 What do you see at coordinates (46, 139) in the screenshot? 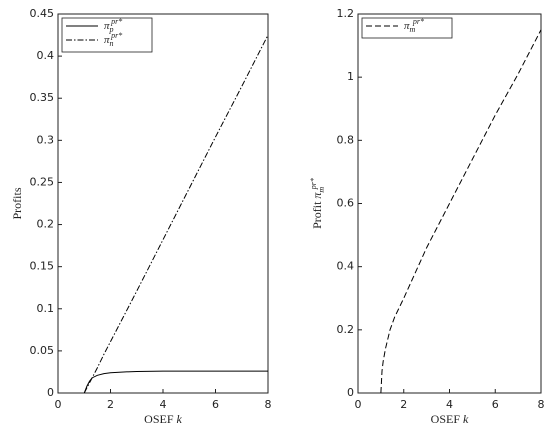
I see `y-tick-label: 0.3` at bounding box center [46, 139].